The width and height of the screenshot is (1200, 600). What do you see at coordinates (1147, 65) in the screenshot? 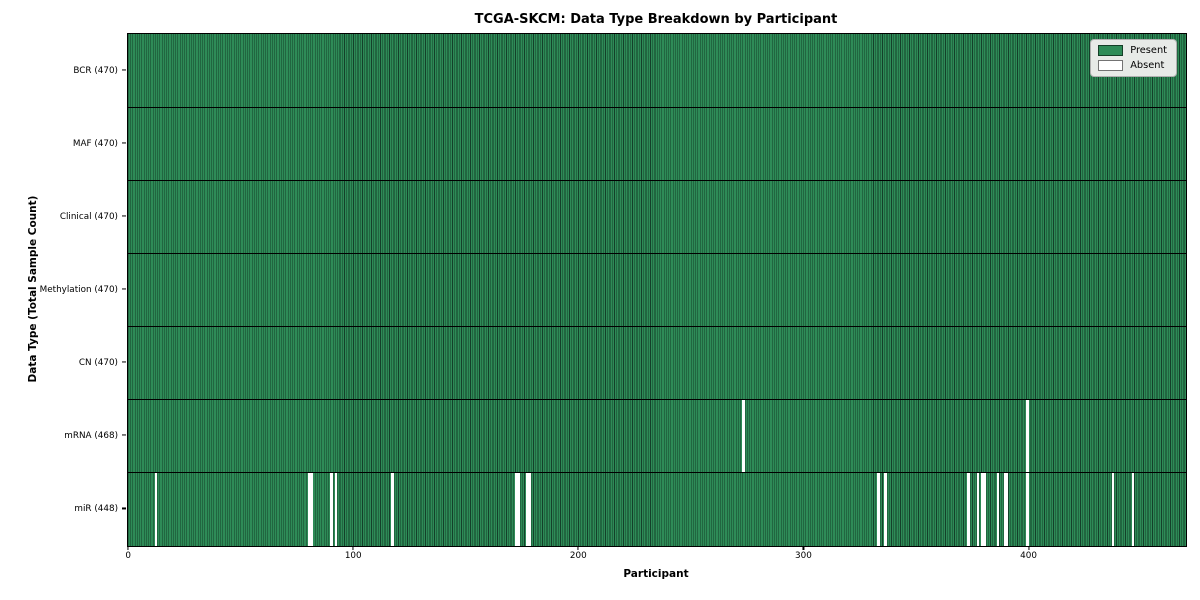
I see `legend-absent-label: Absent` at bounding box center [1147, 65].